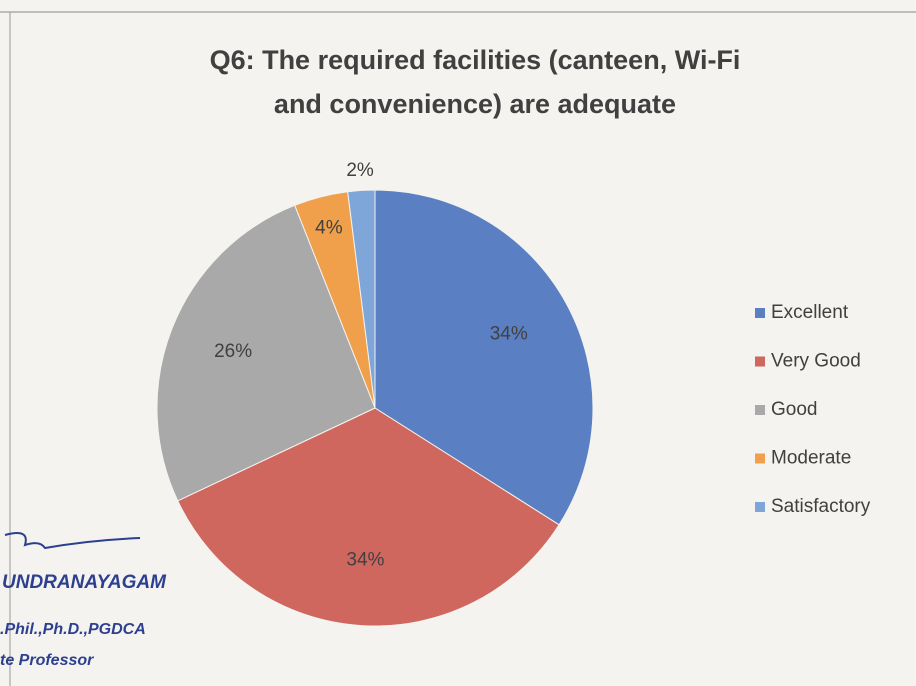 The image size is (916, 686). What do you see at coordinates (84, 582) in the screenshot?
I see `stamp-text: UNDRANAYAGAM` at bounding box center [84, 582].